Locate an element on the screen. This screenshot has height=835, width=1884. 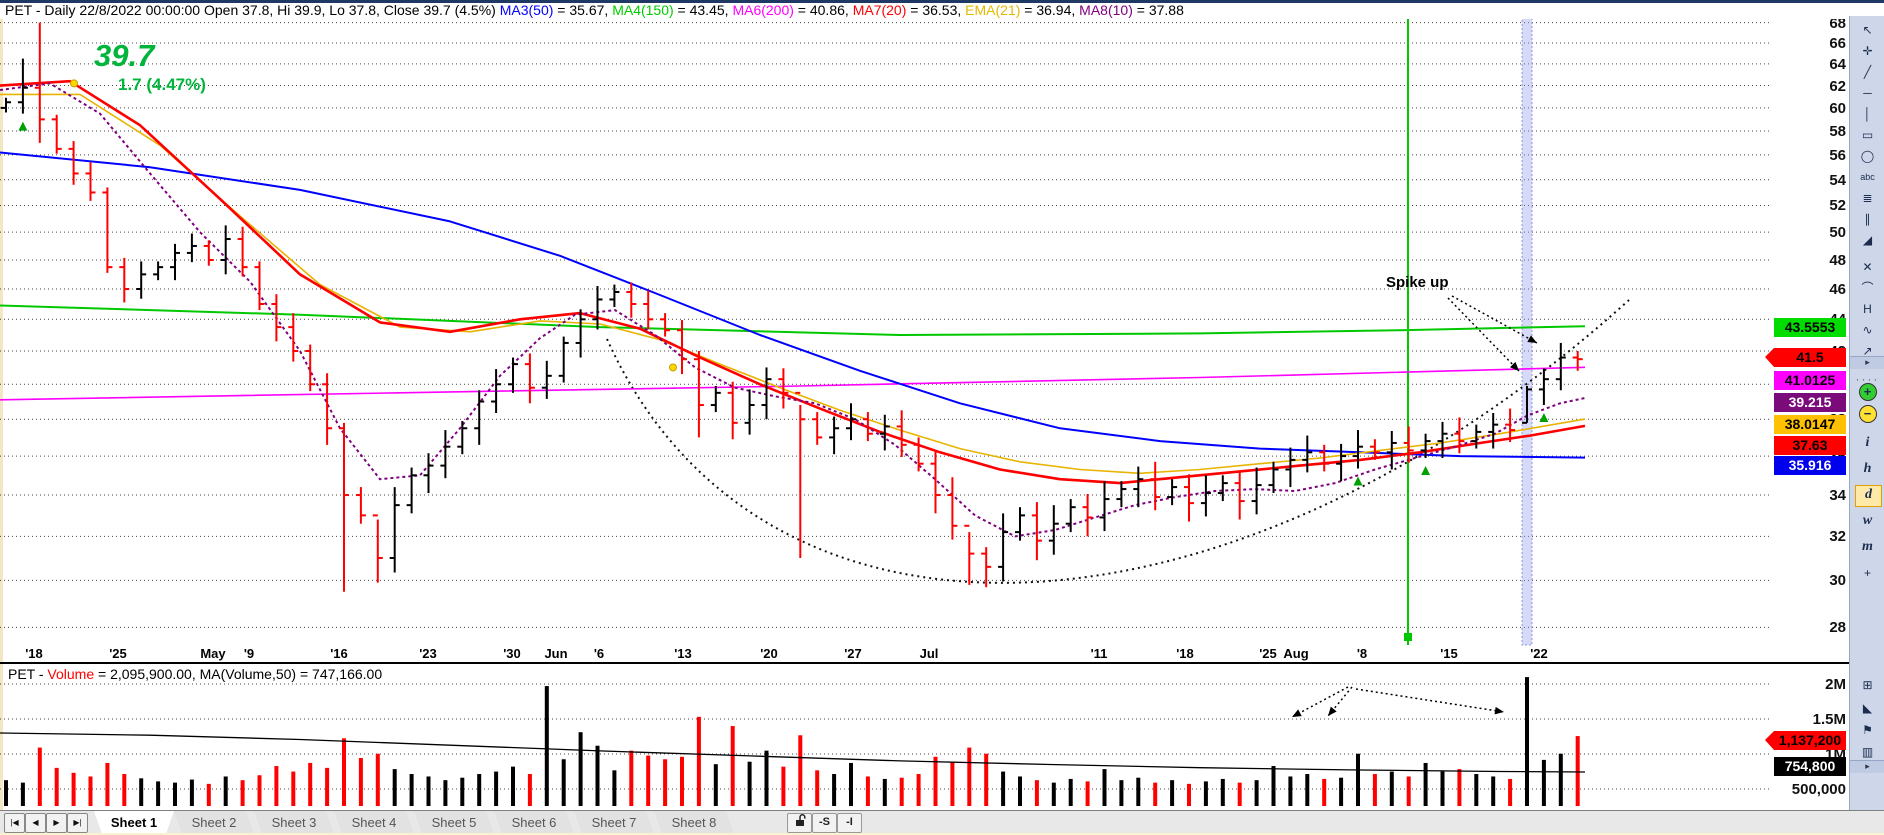
toolbar-rectangle-tool-icon: ▭ is located at coordinates (1867, 135).